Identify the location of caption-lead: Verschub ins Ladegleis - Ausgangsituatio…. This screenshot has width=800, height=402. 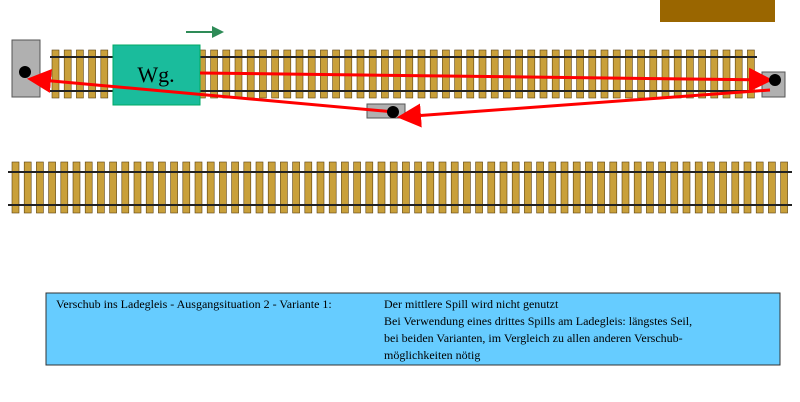
(194, 304).